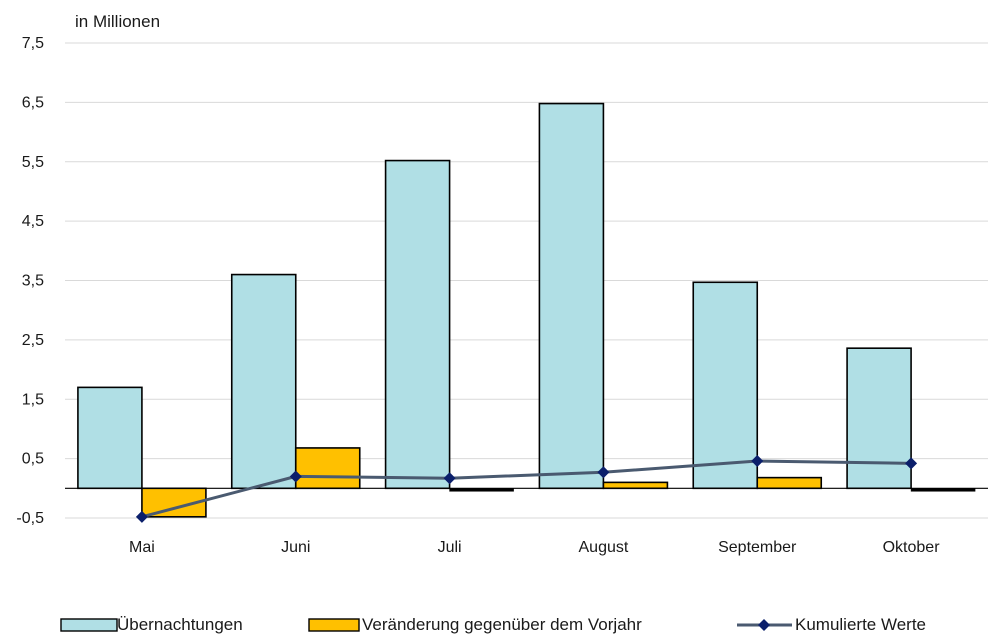  What do you see at coordinates (30, 518) in the screenshot?
I see `y-tick-label: -0,5` at bounding box center [30, 518].